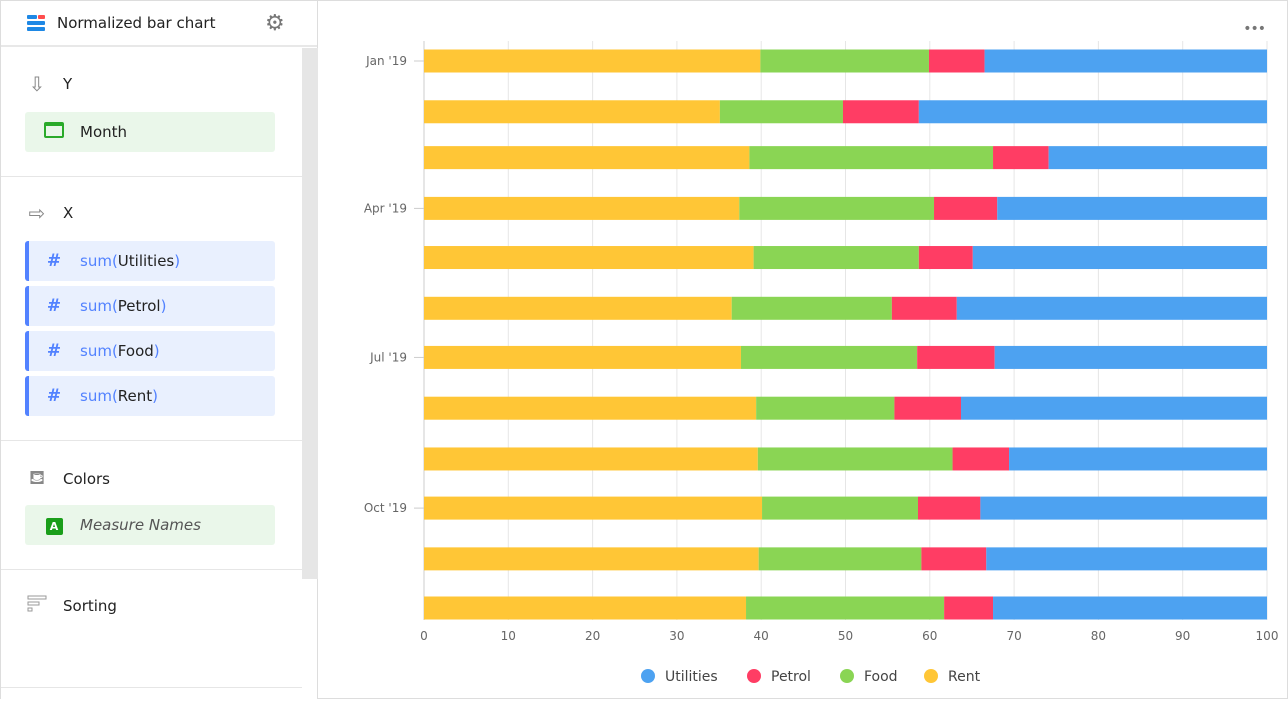  Describe the element at coordinates (140, 525) in the screenshot. I see `field-label: Measure Names` at that location.